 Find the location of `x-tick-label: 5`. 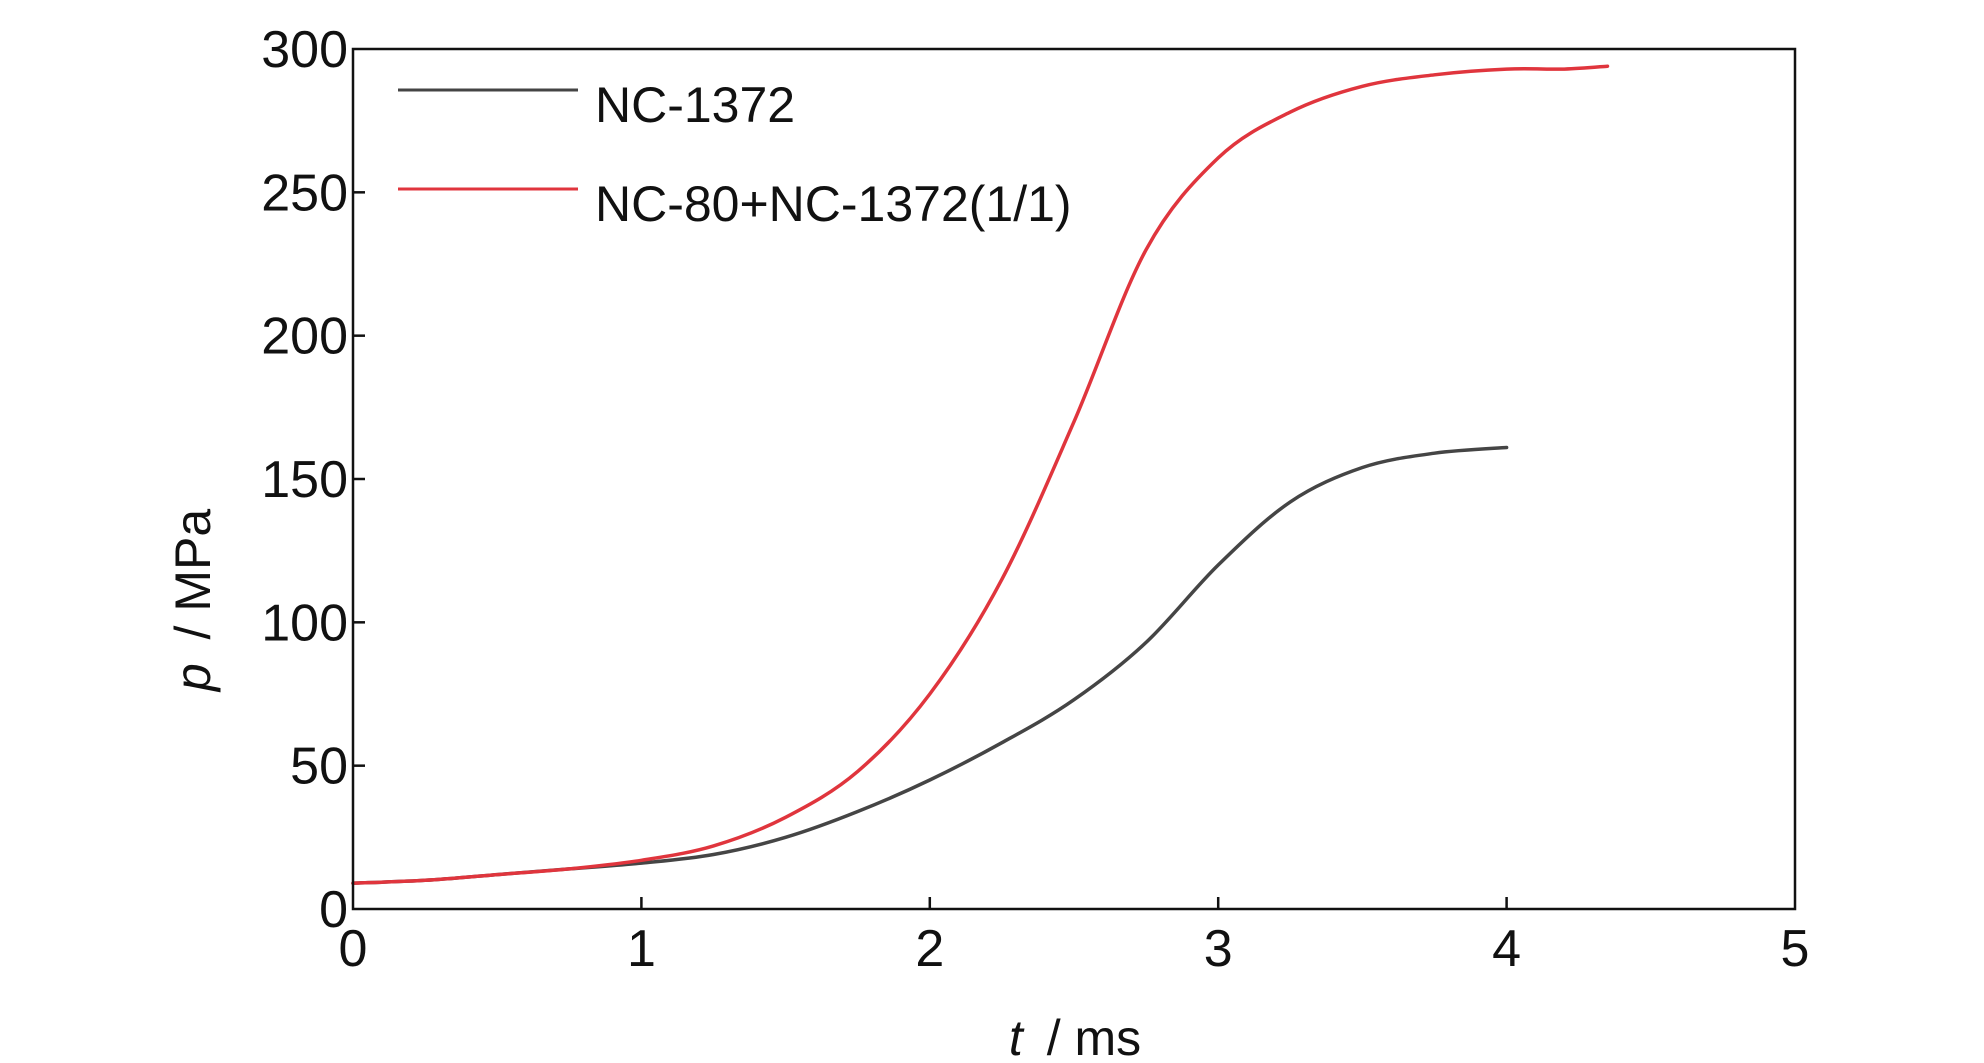

x-tick-label: 5 is located at coordinates (1795, 949).